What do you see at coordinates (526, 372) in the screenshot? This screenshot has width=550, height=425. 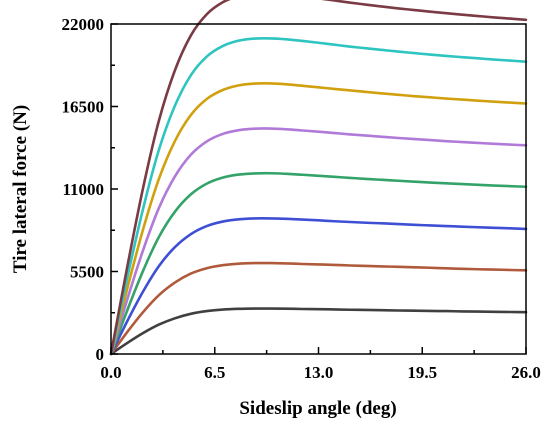 I see `x-tick-label: 26.0` at bounding box center [526, 372].